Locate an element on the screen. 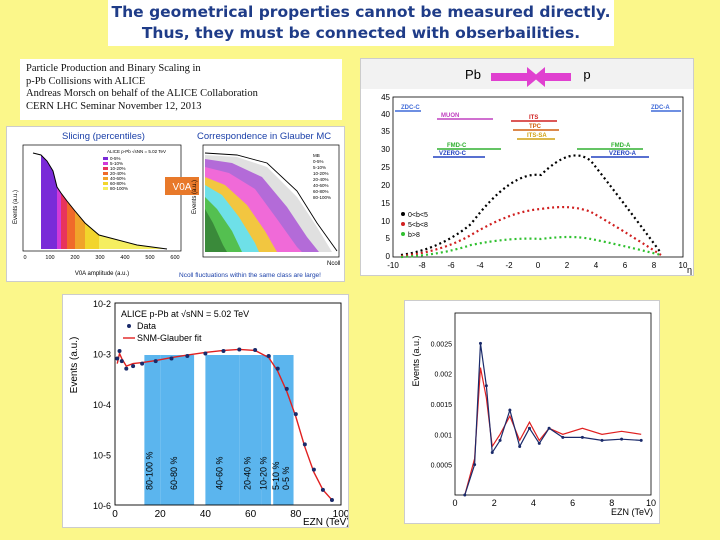 This screenshot has width=720, height=540. detector-xticks: -10 -8 -6 -4 -2 0 2 4 6 8 10 is located at coordinates (537, 265).